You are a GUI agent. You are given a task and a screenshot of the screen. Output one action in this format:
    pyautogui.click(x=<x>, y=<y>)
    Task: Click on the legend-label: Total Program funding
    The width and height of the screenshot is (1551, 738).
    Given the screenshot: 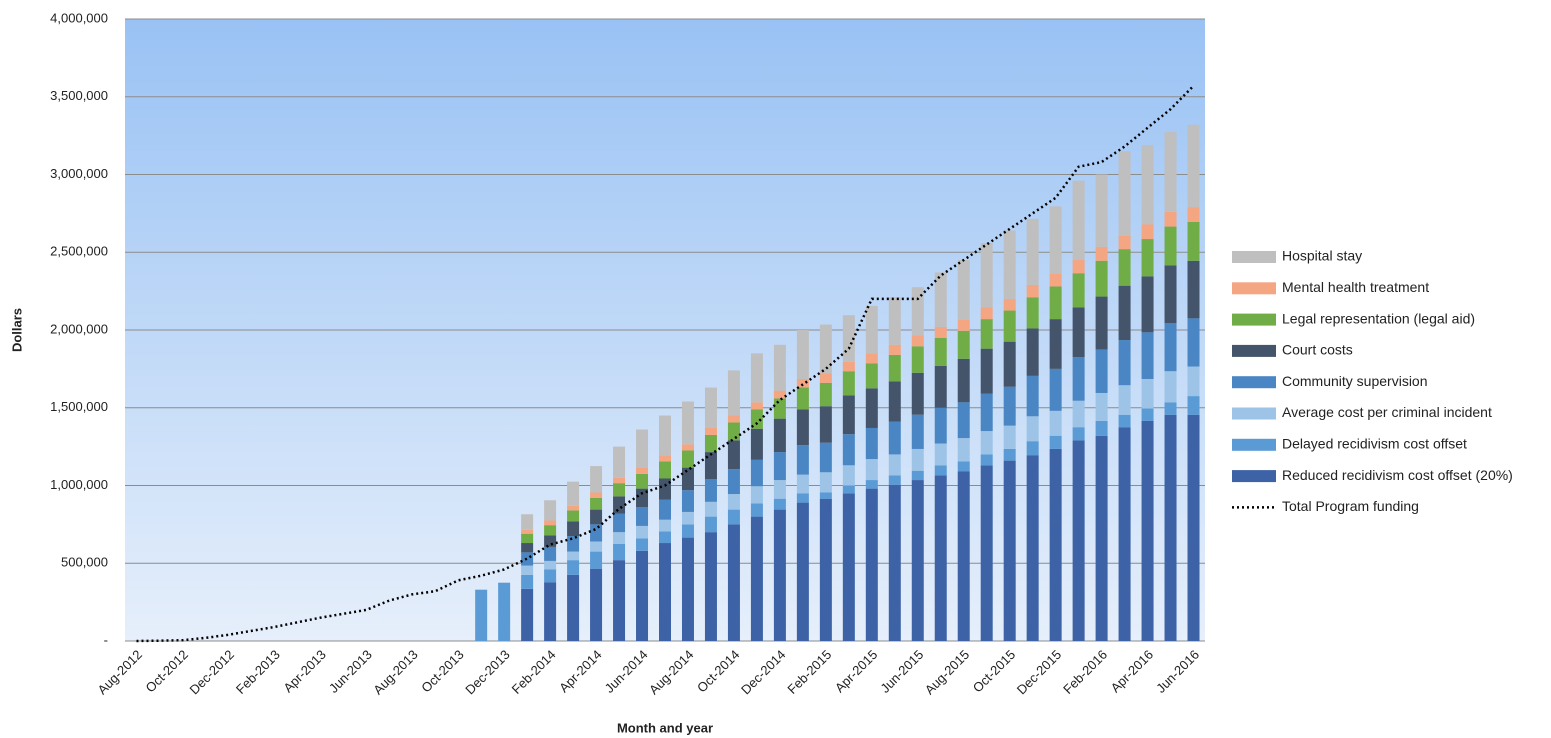 What is the action you would take?
    pyautogui.click(x=1350, y=506)
    